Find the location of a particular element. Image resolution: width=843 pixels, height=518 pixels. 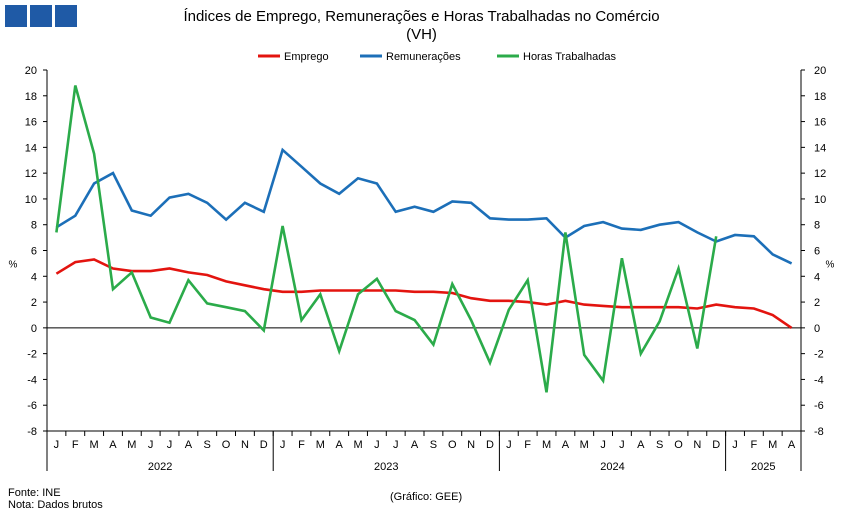

left-y-tick-label: -8 is located at coordinates (32, 432).